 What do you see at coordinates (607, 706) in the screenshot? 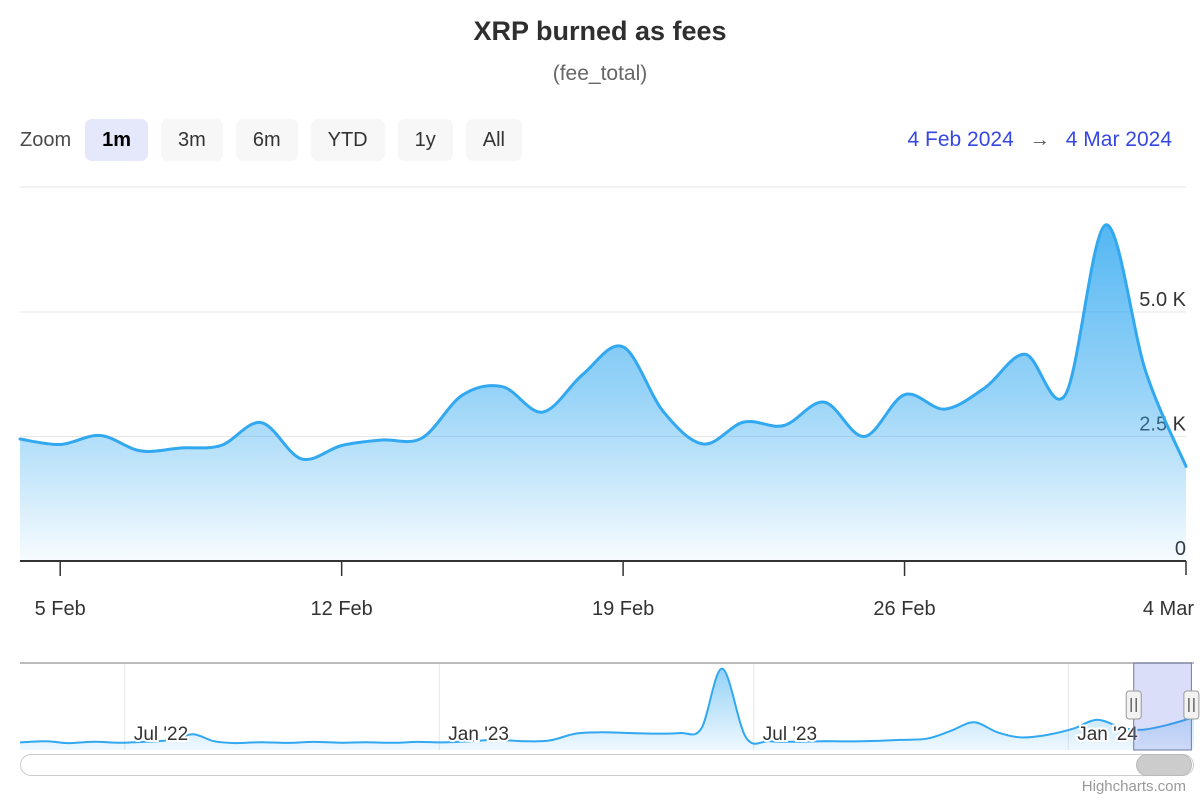
I see `navigator-line` at bounding box center [607, 706].